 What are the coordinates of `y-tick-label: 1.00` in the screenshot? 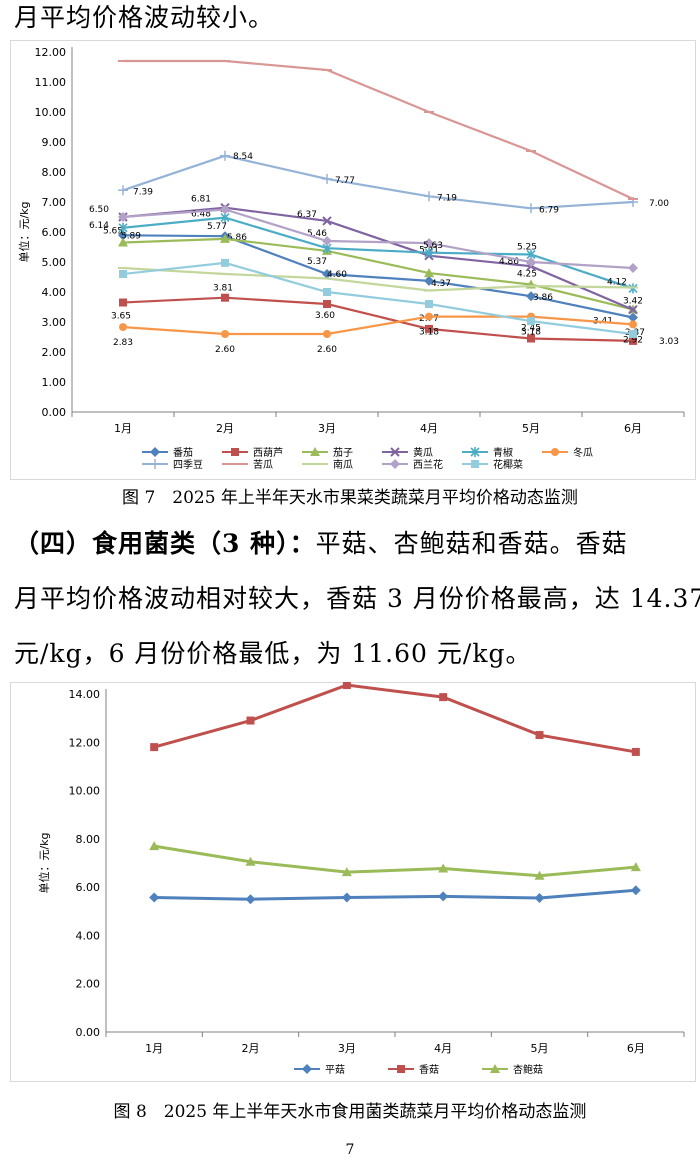 It's located at (54, 382).